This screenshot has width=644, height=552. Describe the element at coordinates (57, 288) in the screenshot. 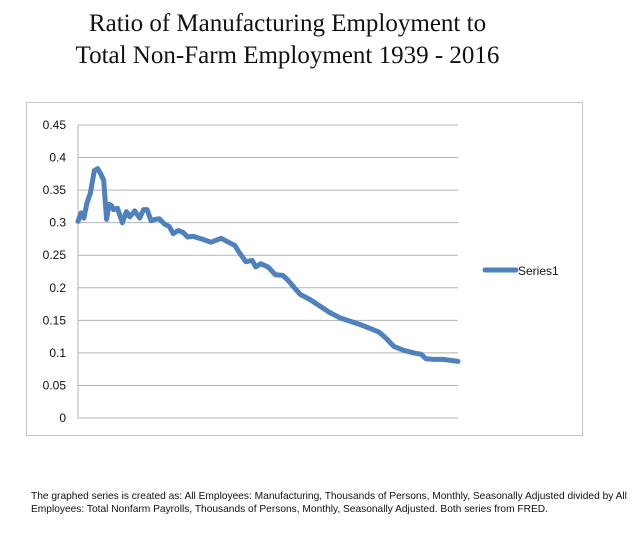

I see `y-tick-label: 0.2` at that location.